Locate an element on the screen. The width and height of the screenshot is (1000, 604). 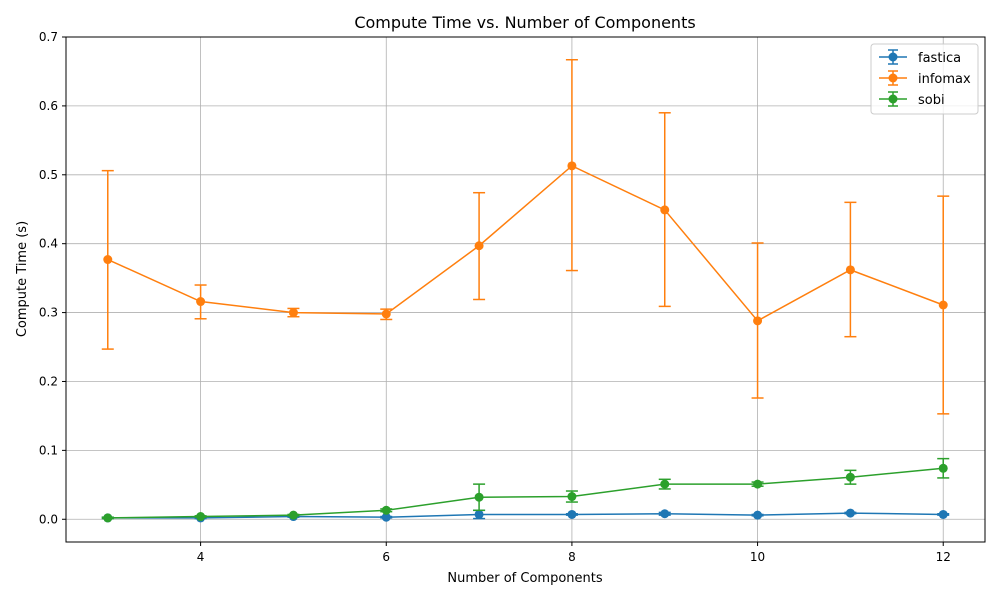
series-sobi is located at coordinates (525, 490).